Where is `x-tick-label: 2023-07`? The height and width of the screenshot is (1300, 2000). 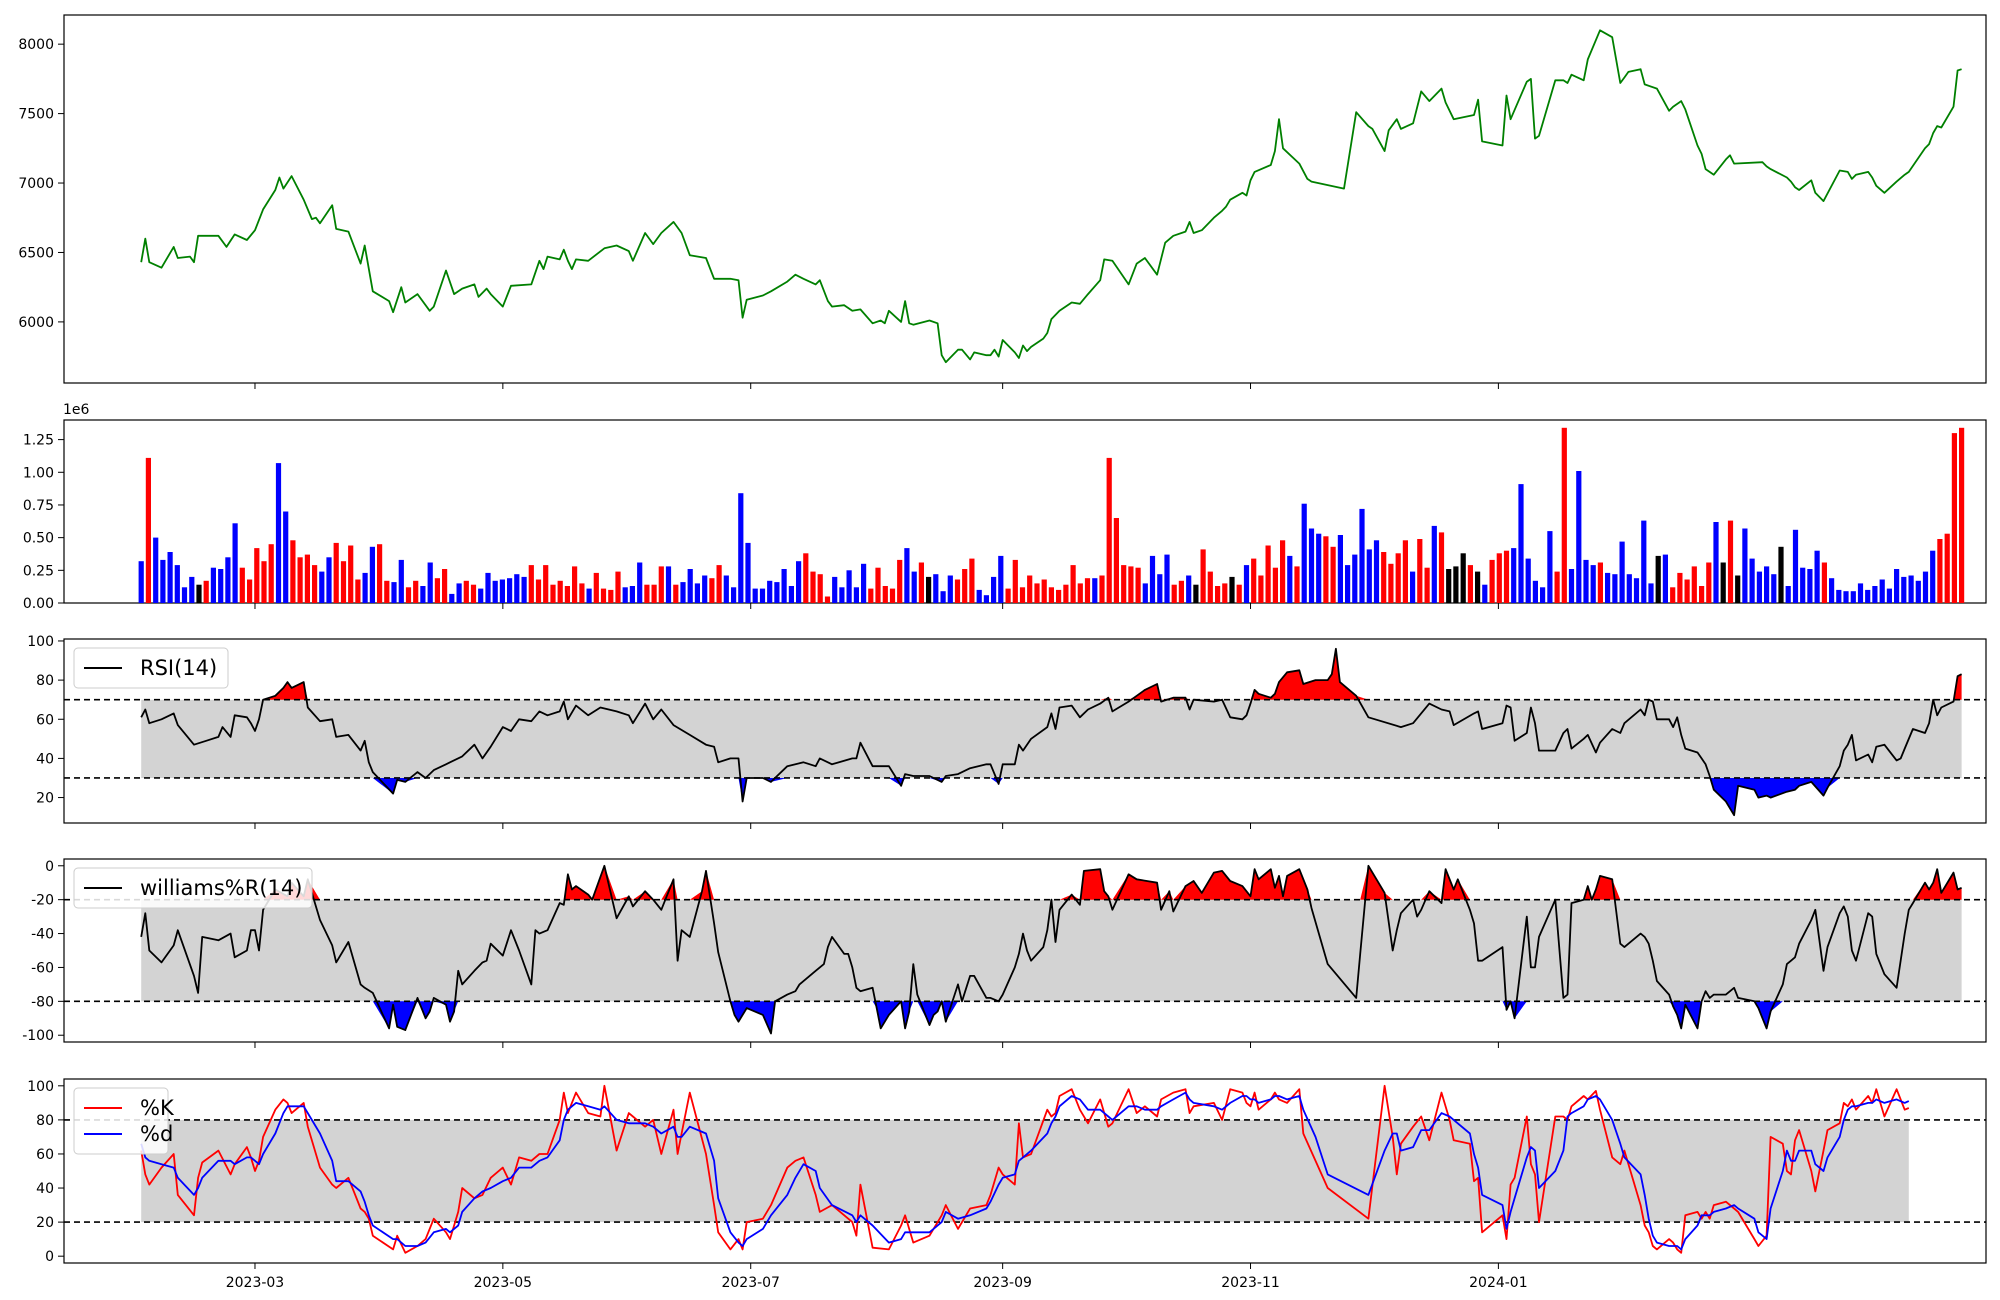 x-tick-label: 2023-07 is located at coordinates (750, 1283).